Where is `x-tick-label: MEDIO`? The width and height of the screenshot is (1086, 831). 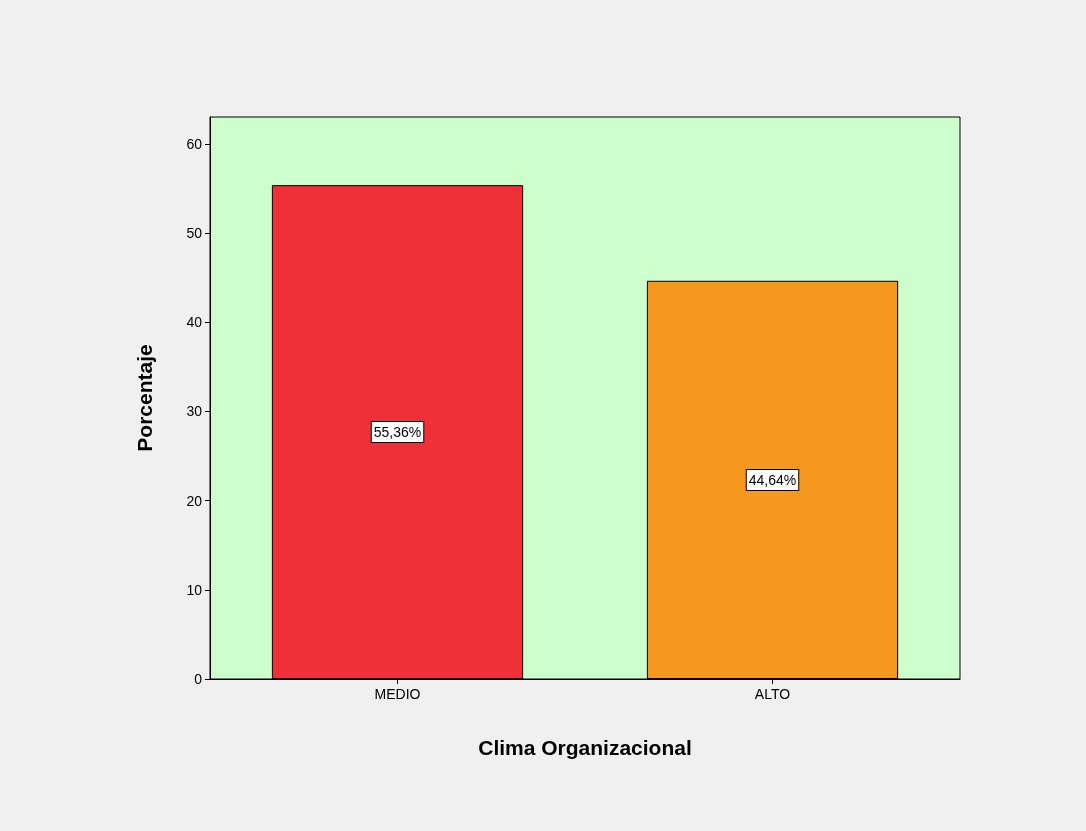 x-tick-label: MEDIO is located at coordinates (397, 694).